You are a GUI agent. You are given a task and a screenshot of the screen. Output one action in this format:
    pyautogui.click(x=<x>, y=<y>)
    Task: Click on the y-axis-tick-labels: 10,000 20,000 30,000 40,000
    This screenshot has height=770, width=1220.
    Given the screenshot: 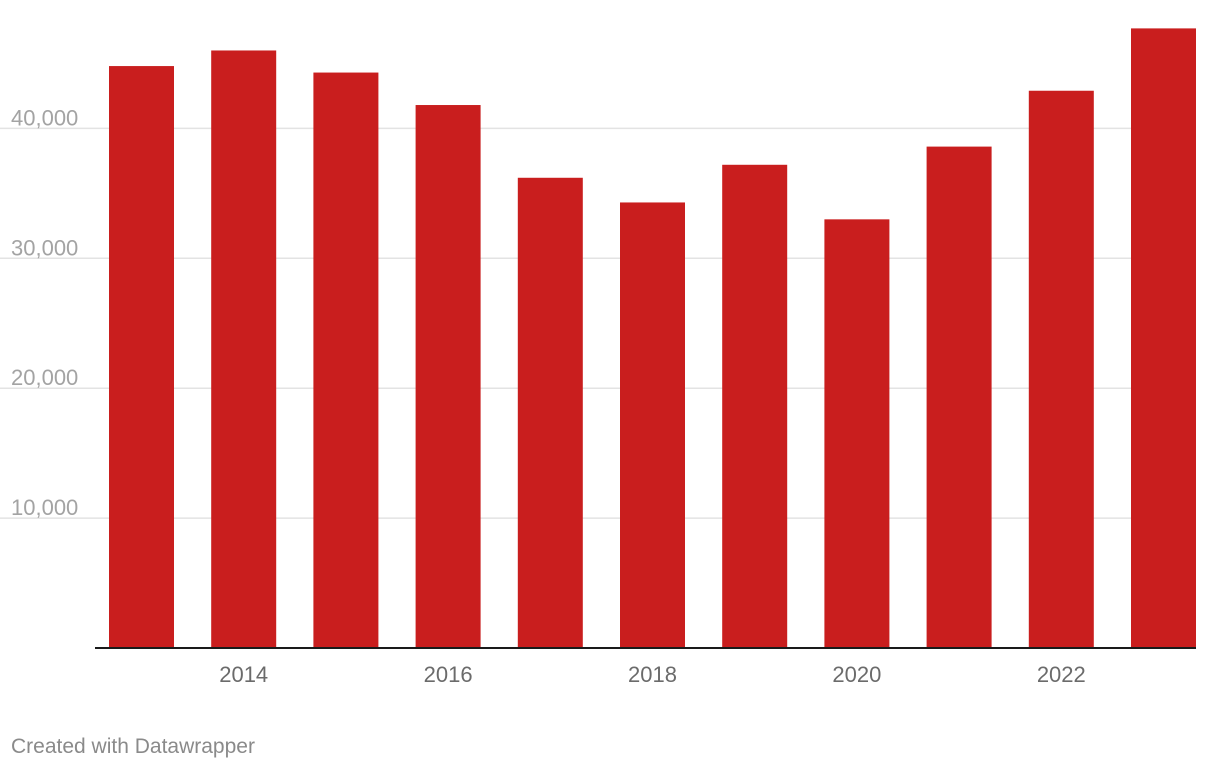 What is the action you would take?
    pyautogui.click(x=44, y=312)
    